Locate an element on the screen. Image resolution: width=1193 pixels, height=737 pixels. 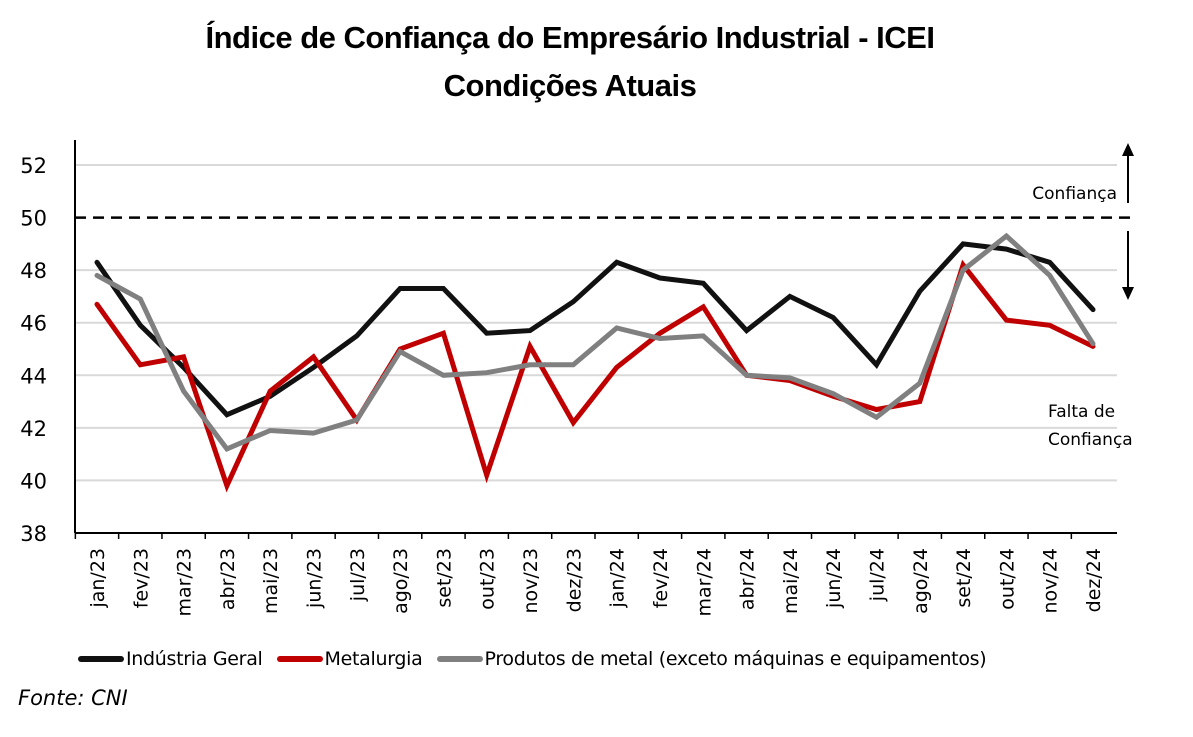
x-tick-label: nov/23 is located at coordinates (531, 581).